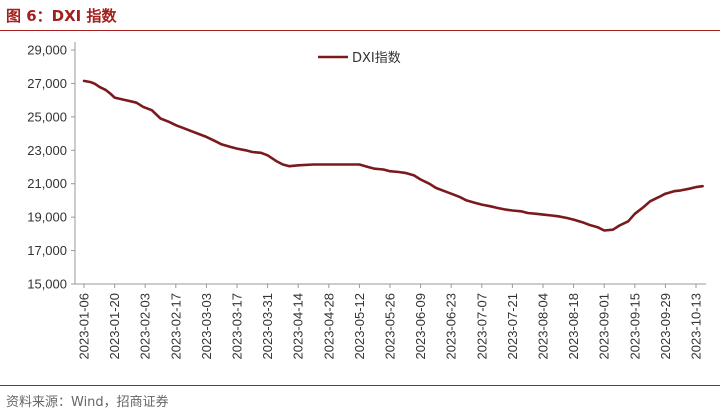 The height and width of the screenshot is (410, 720). Describe the element at coordinates (451, 326) in the screenshot. I see `x-tick-label: 2023-06-23` at that location.